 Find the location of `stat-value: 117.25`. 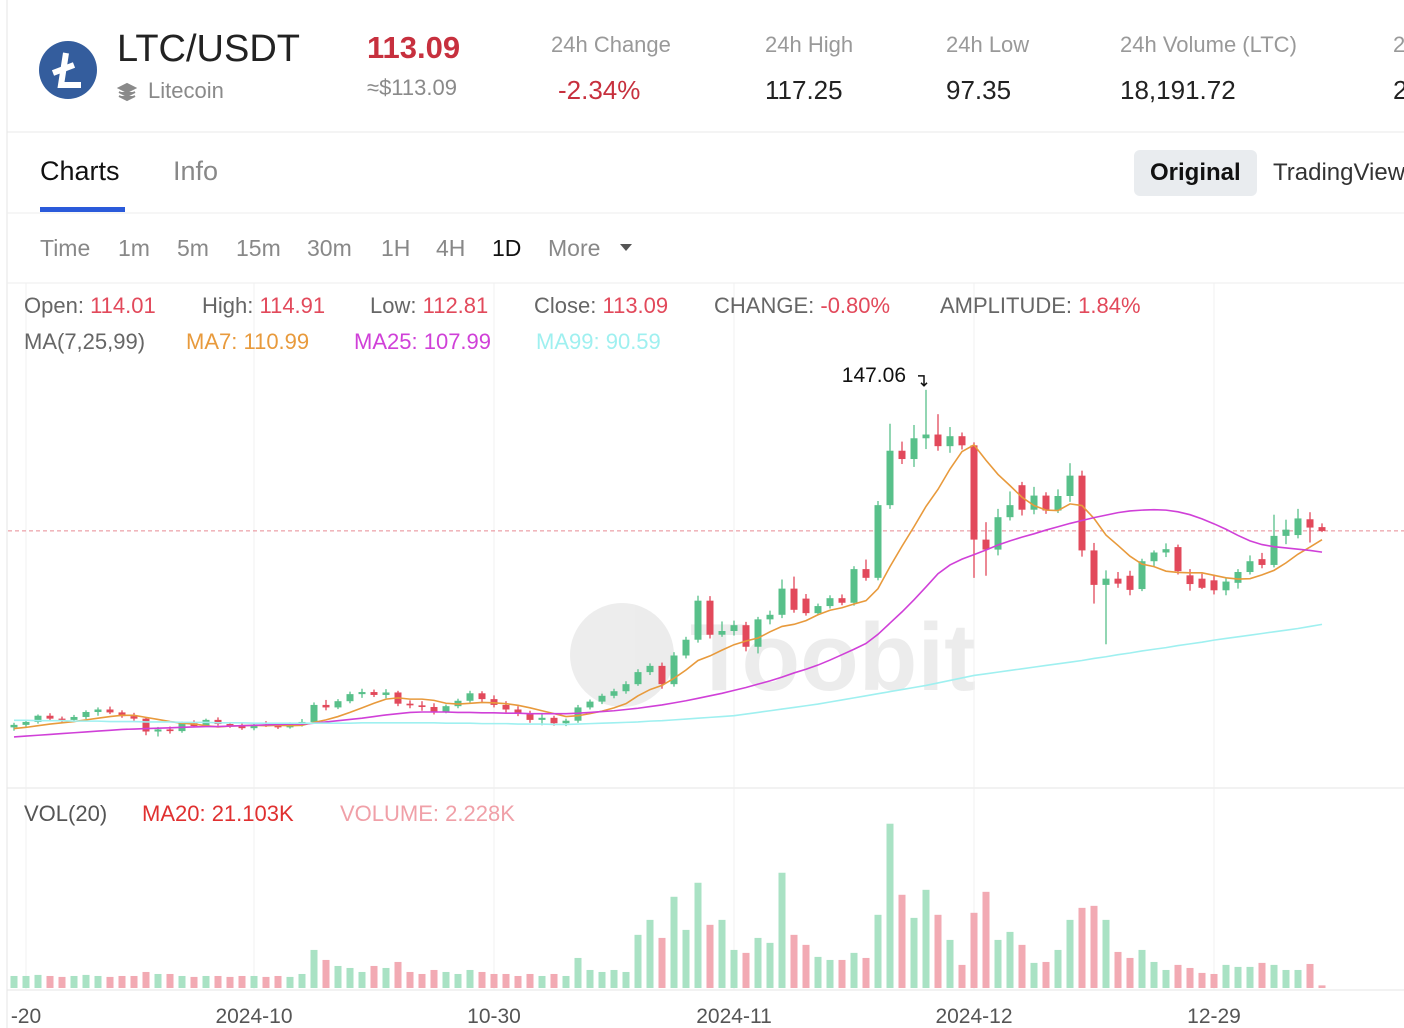

stat-value: 117.25 is located at coordinates (804, 90).